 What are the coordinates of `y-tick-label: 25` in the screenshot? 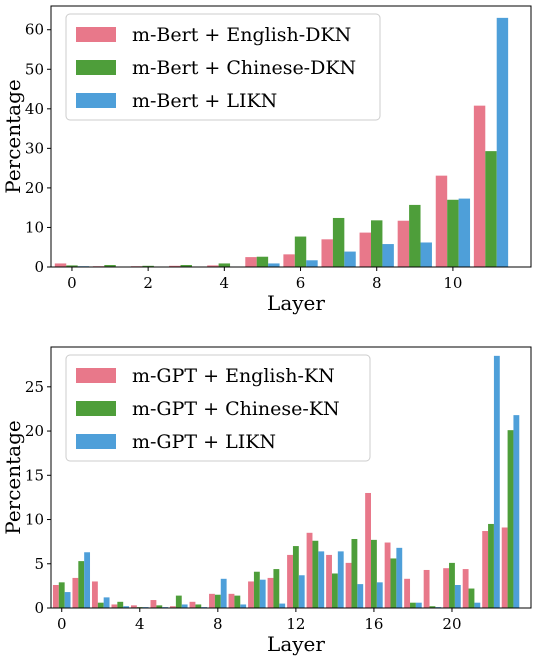 It's located at (34, 387).